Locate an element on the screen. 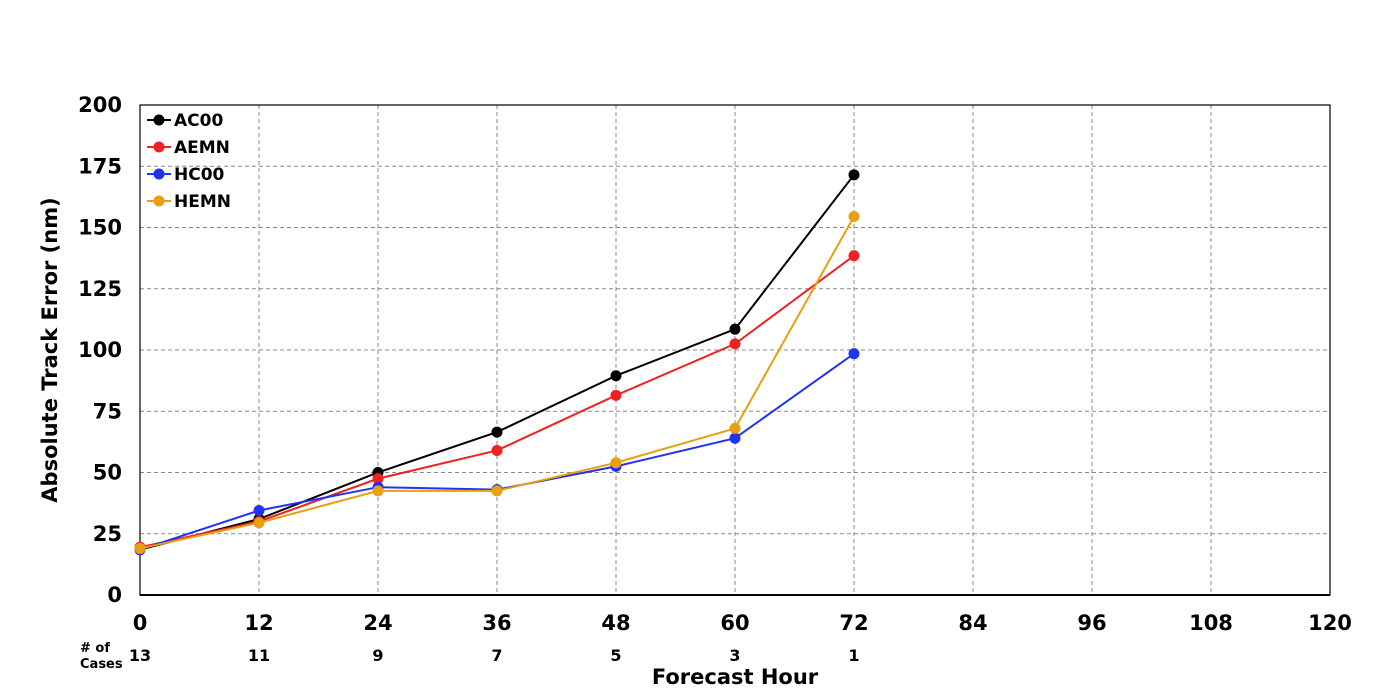  legend: AC00 AEMN HC00 HEMN is located at coordinates (189, 161).